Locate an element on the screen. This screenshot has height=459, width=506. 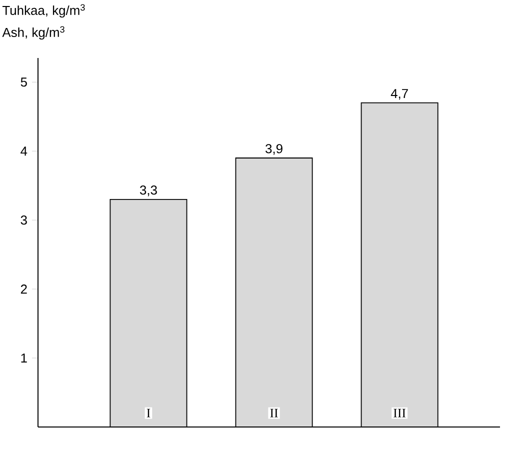
data-label: 3,3 is located at coordinates (148, 190).